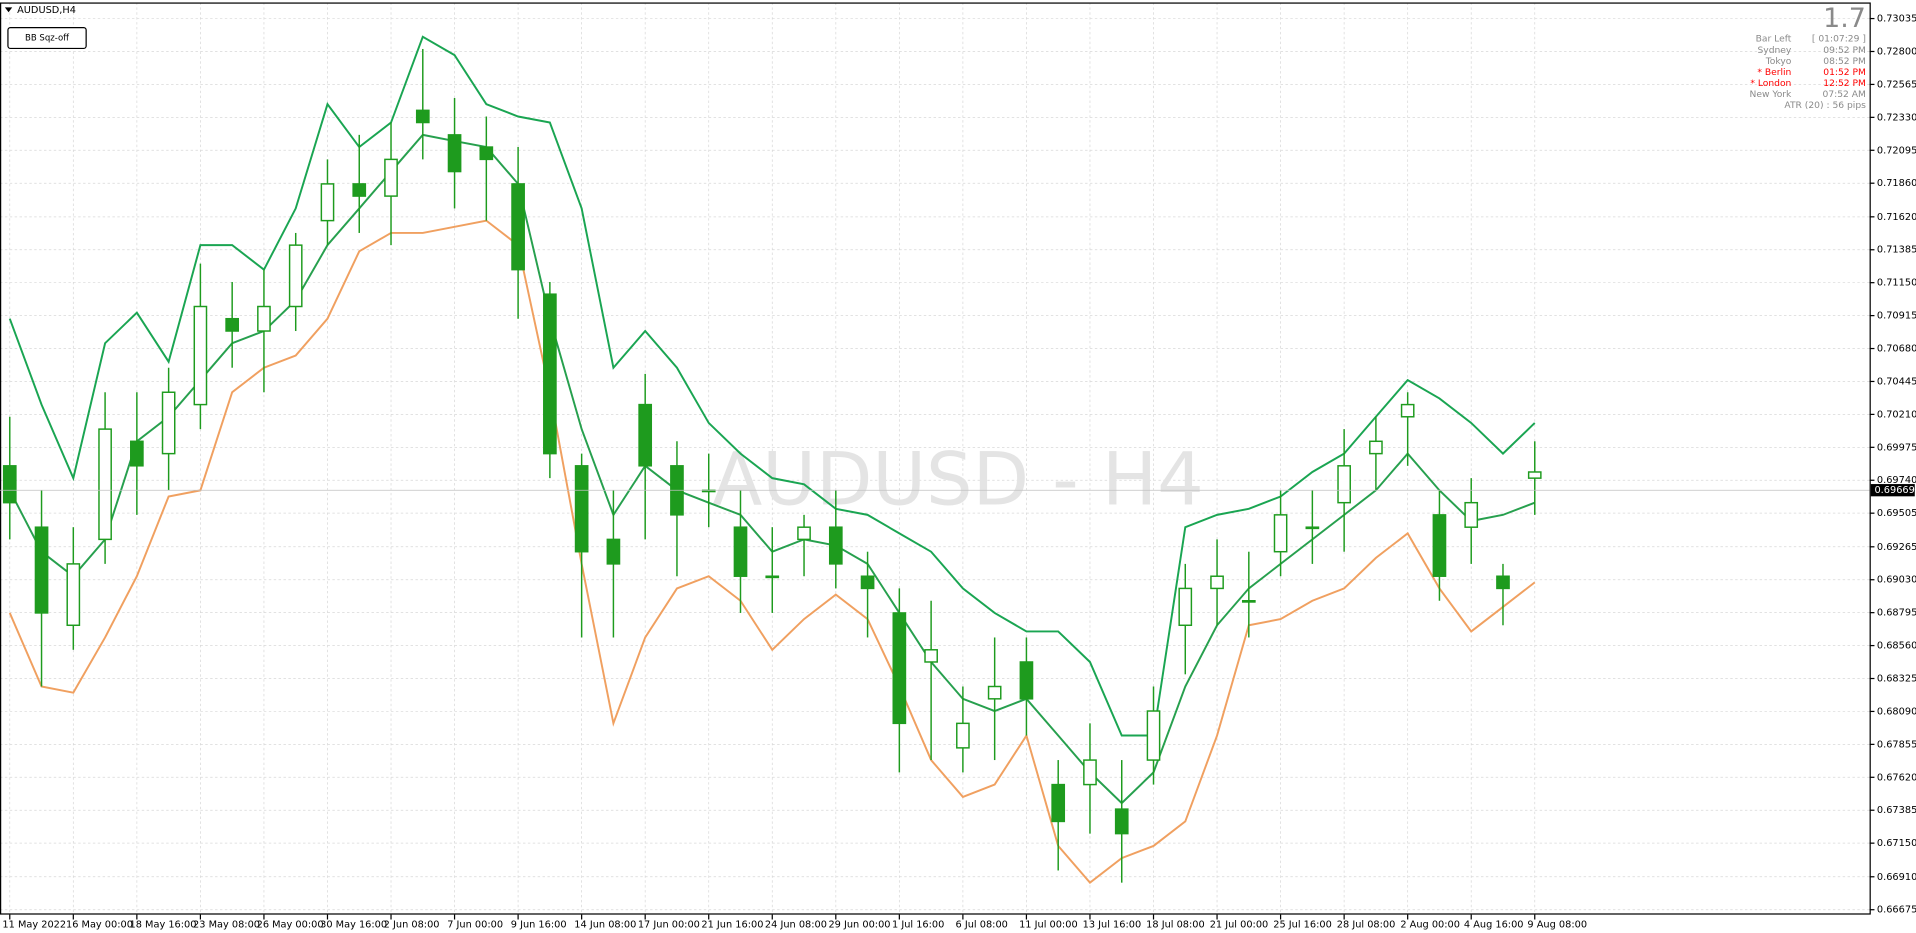 Image resolution: width=1916 pixels, height=933 pixels. Describe the element at coordinates (958, 479) in the screenshot. I see `watermark: AUDUSD - H4` at that location.